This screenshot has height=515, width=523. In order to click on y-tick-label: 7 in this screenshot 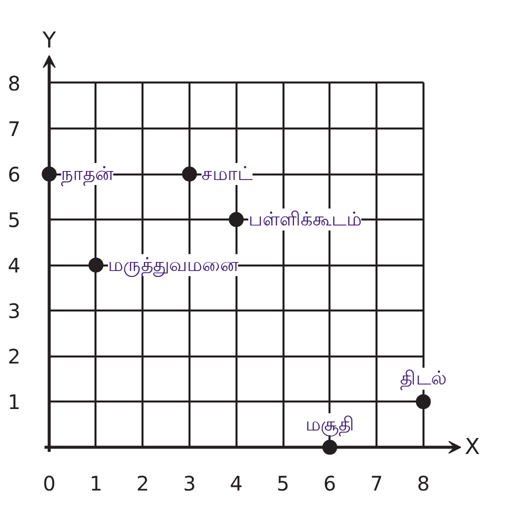, I will do `click(14, 128)`.